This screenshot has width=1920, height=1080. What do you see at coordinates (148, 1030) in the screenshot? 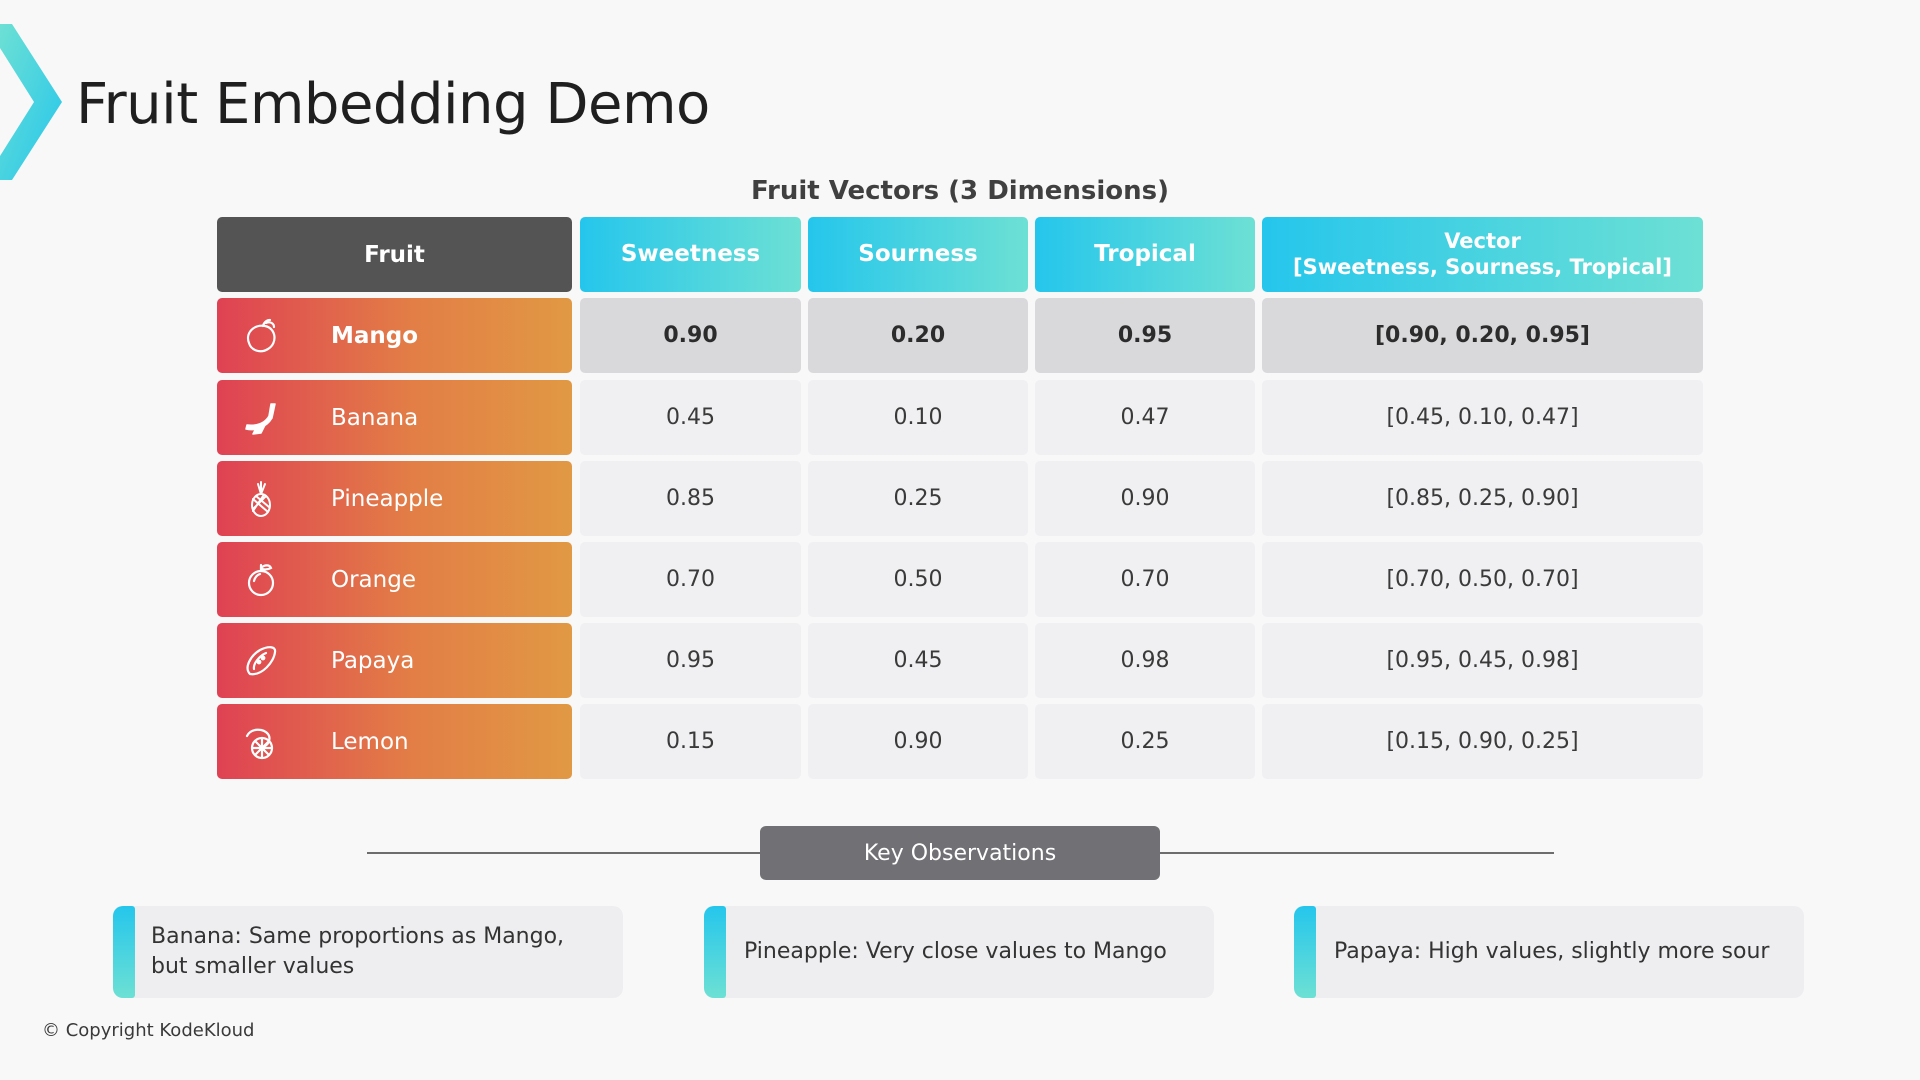
I see `copyright-notice: © Copyright KodeKloud` at bounding box center [148, 1030].